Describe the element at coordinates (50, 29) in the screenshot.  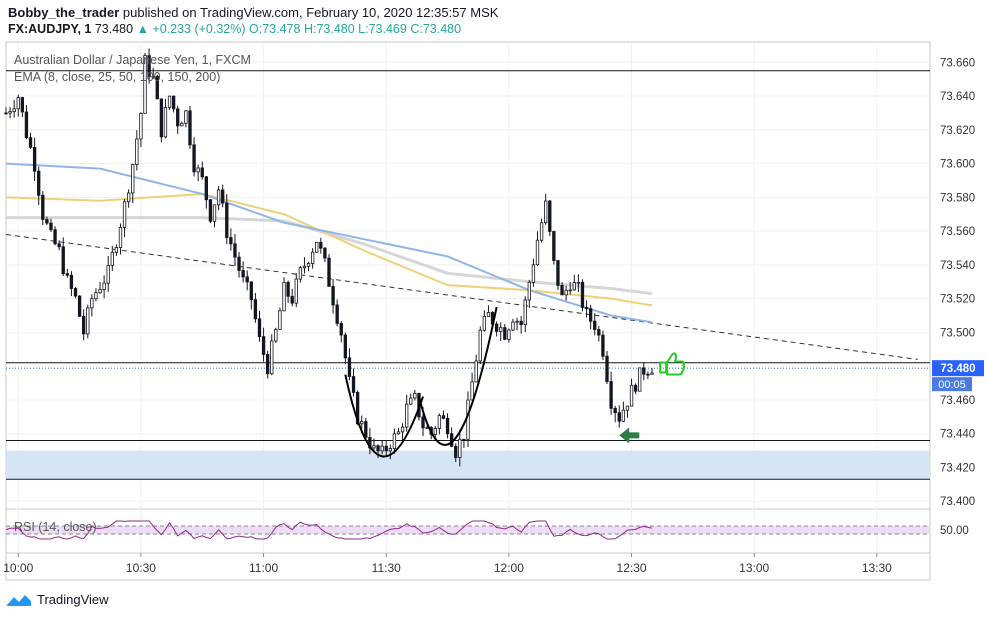
I see `symbol: FX:AUDJPY, 1` at that location.